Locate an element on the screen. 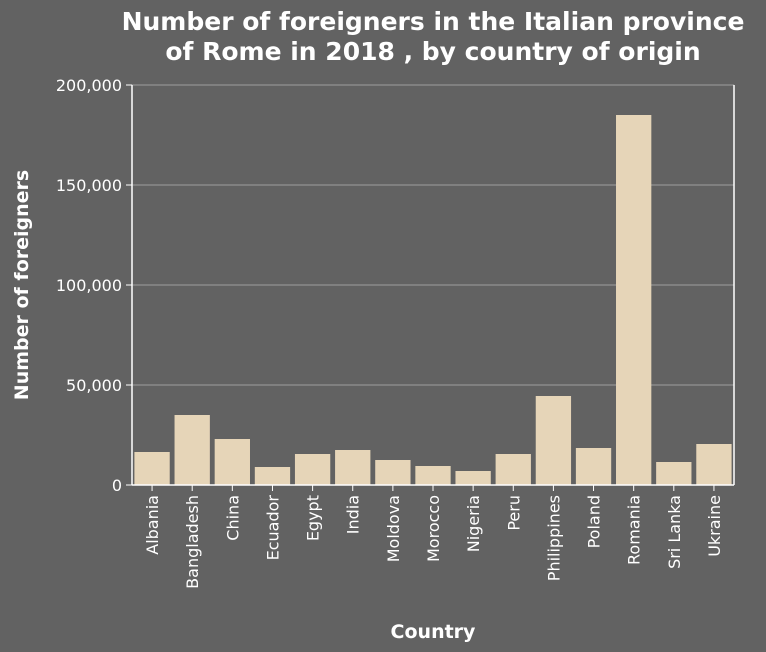 The width and height of the screenshot is (766, 652). x-tick-label: China is located at coordinates (232, 518).